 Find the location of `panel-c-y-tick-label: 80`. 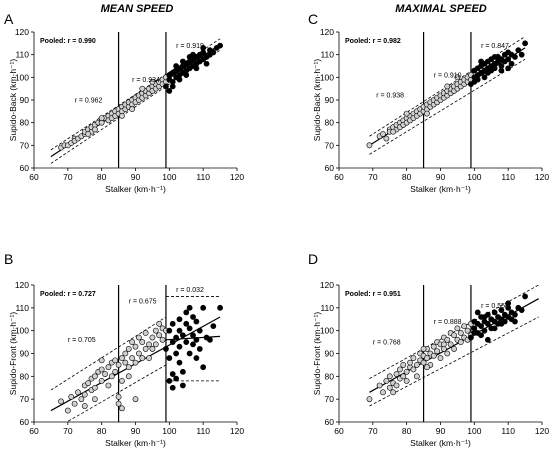

panel-c-y-tick-label: 80 is located at coordinates (330, 123).